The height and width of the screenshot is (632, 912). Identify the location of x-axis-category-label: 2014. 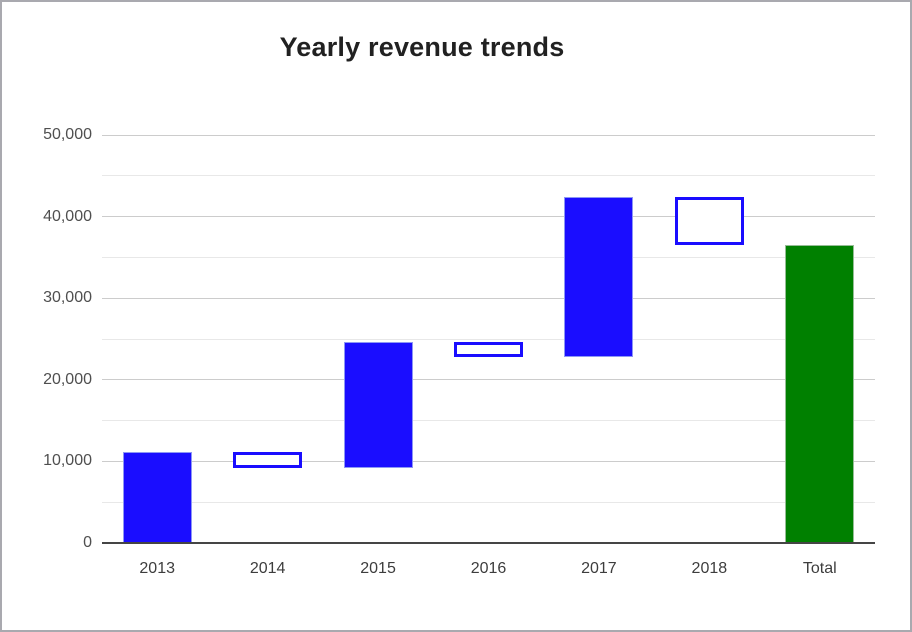
(267, 568).